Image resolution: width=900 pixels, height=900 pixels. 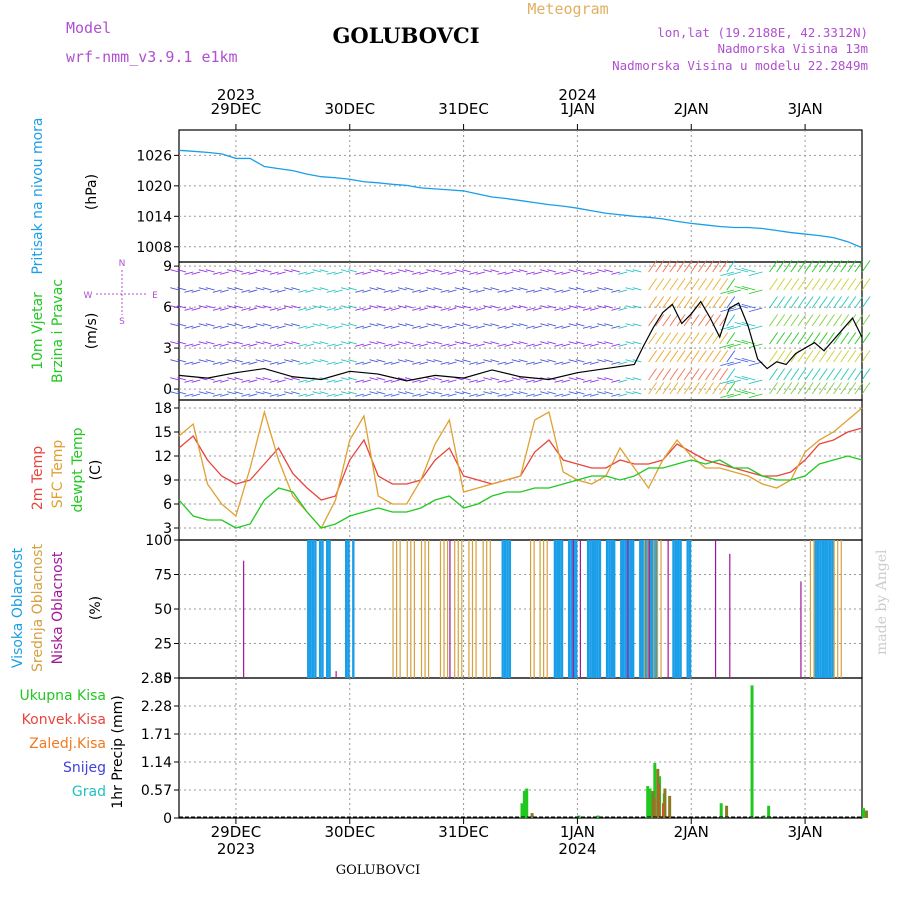 What do you see at coordinates (64, 720) in the screenshot?
I see `precip-legend-item: Konvek.Kisa` at bounding box center [64, 720].